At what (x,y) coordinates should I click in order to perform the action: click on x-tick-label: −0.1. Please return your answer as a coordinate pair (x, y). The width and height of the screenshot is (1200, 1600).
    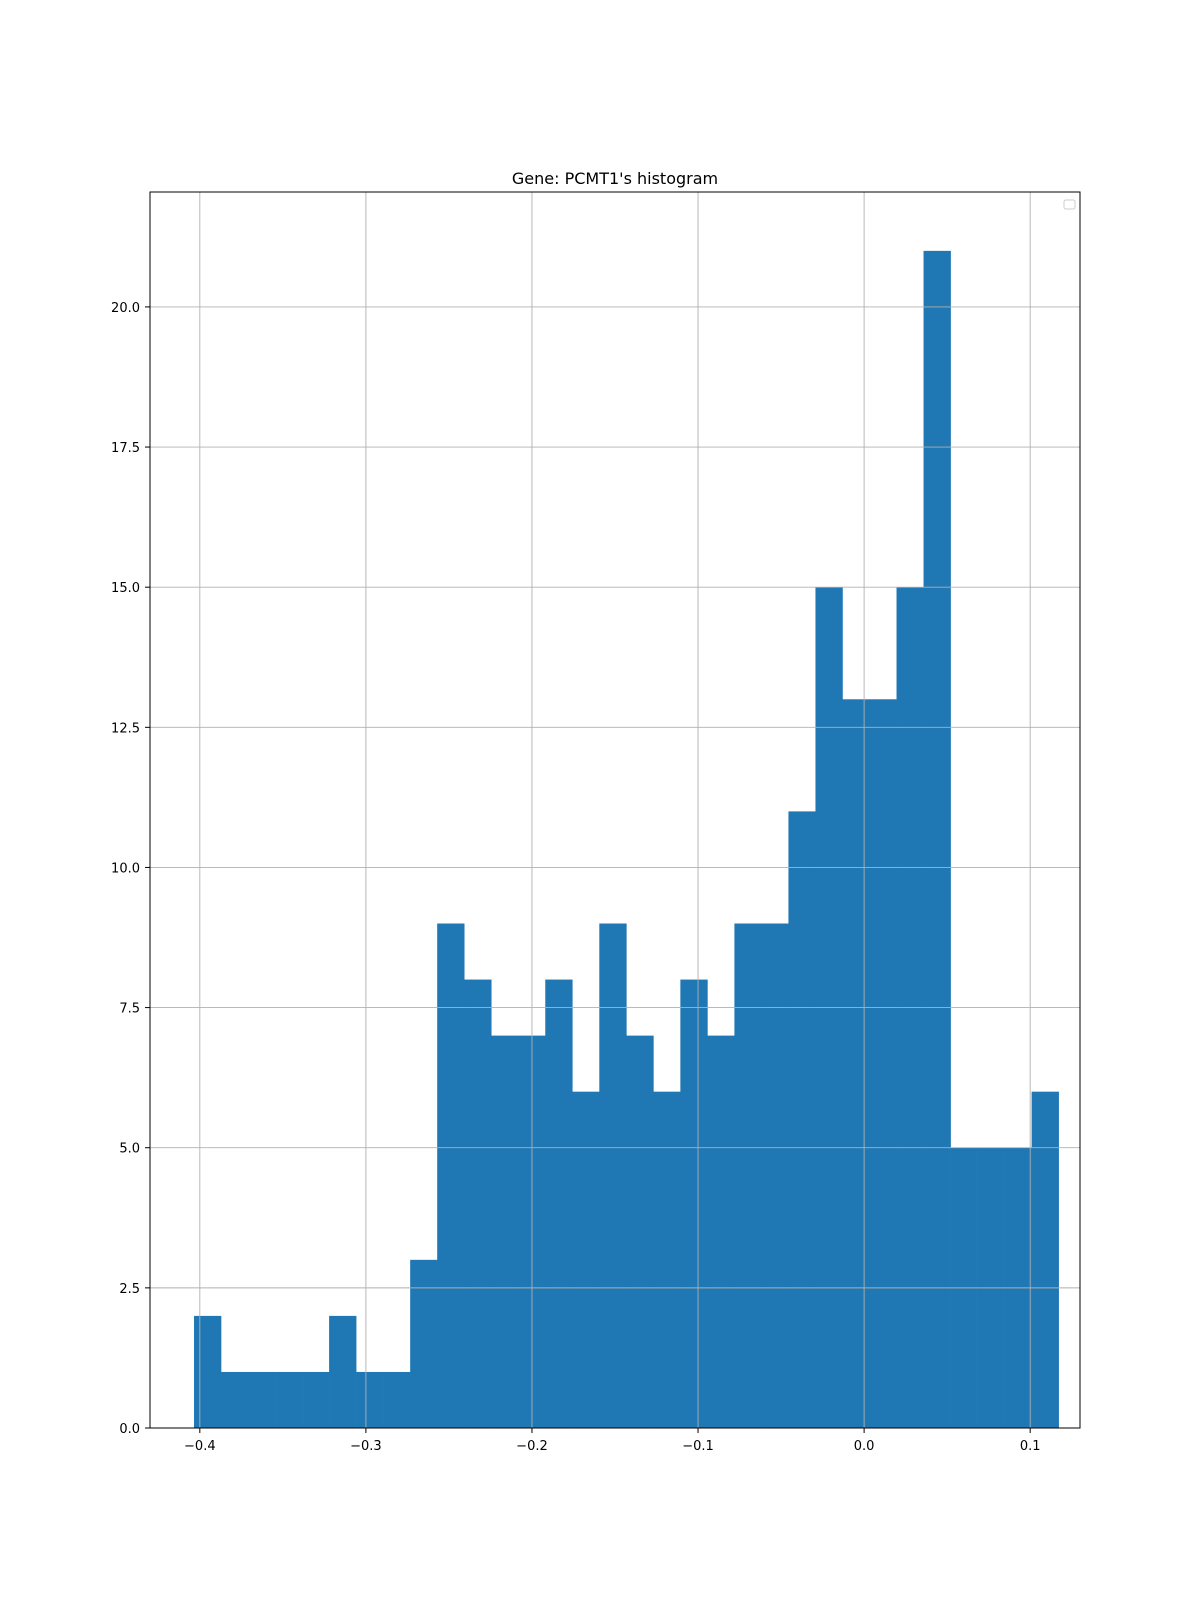
    Looking at the image, I should click on (698, 1446).